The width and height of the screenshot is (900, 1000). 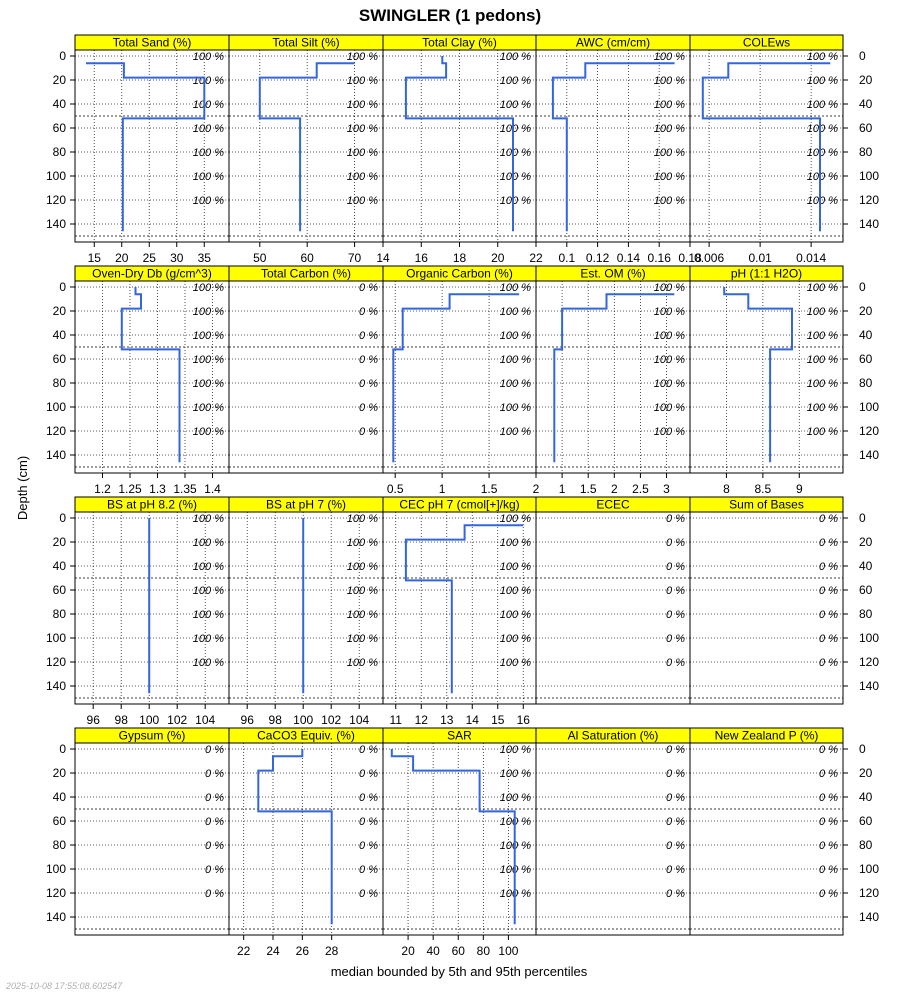 What do you see at coordinates (102, 489) in the screenshot?
I see `x-tick-label: 1.2` at bounding box center [102, 489].